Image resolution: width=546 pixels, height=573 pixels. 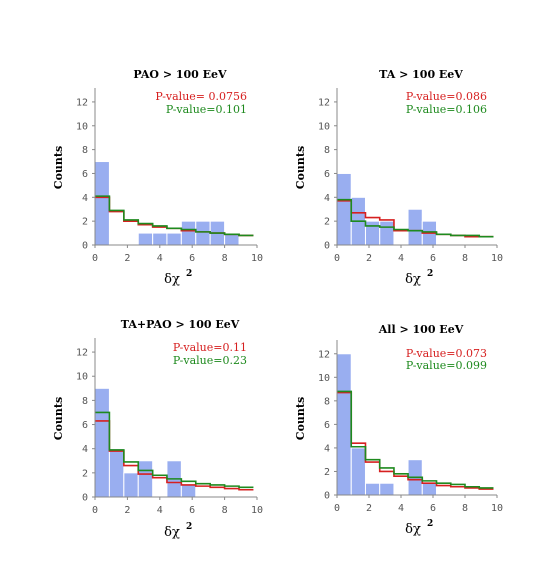 What do you see at coordinates (180, 74) in the screenshot?
I see `chart-title: PAO > 100 EeV` at bounding box center [180, 74].